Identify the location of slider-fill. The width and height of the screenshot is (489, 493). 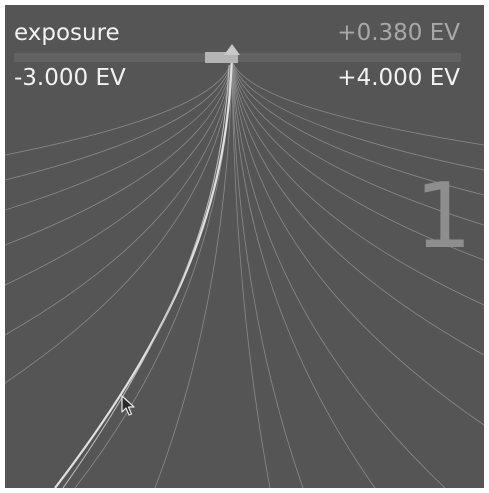
(221, 57).